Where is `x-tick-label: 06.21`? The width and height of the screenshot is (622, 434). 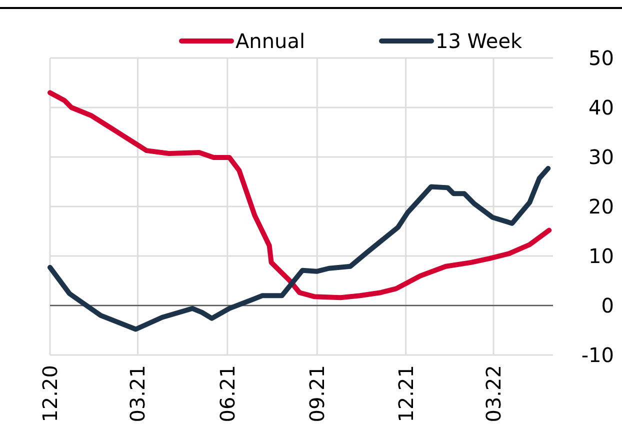
x-tick-label: 06.21 is located at coordinates (227, 393).